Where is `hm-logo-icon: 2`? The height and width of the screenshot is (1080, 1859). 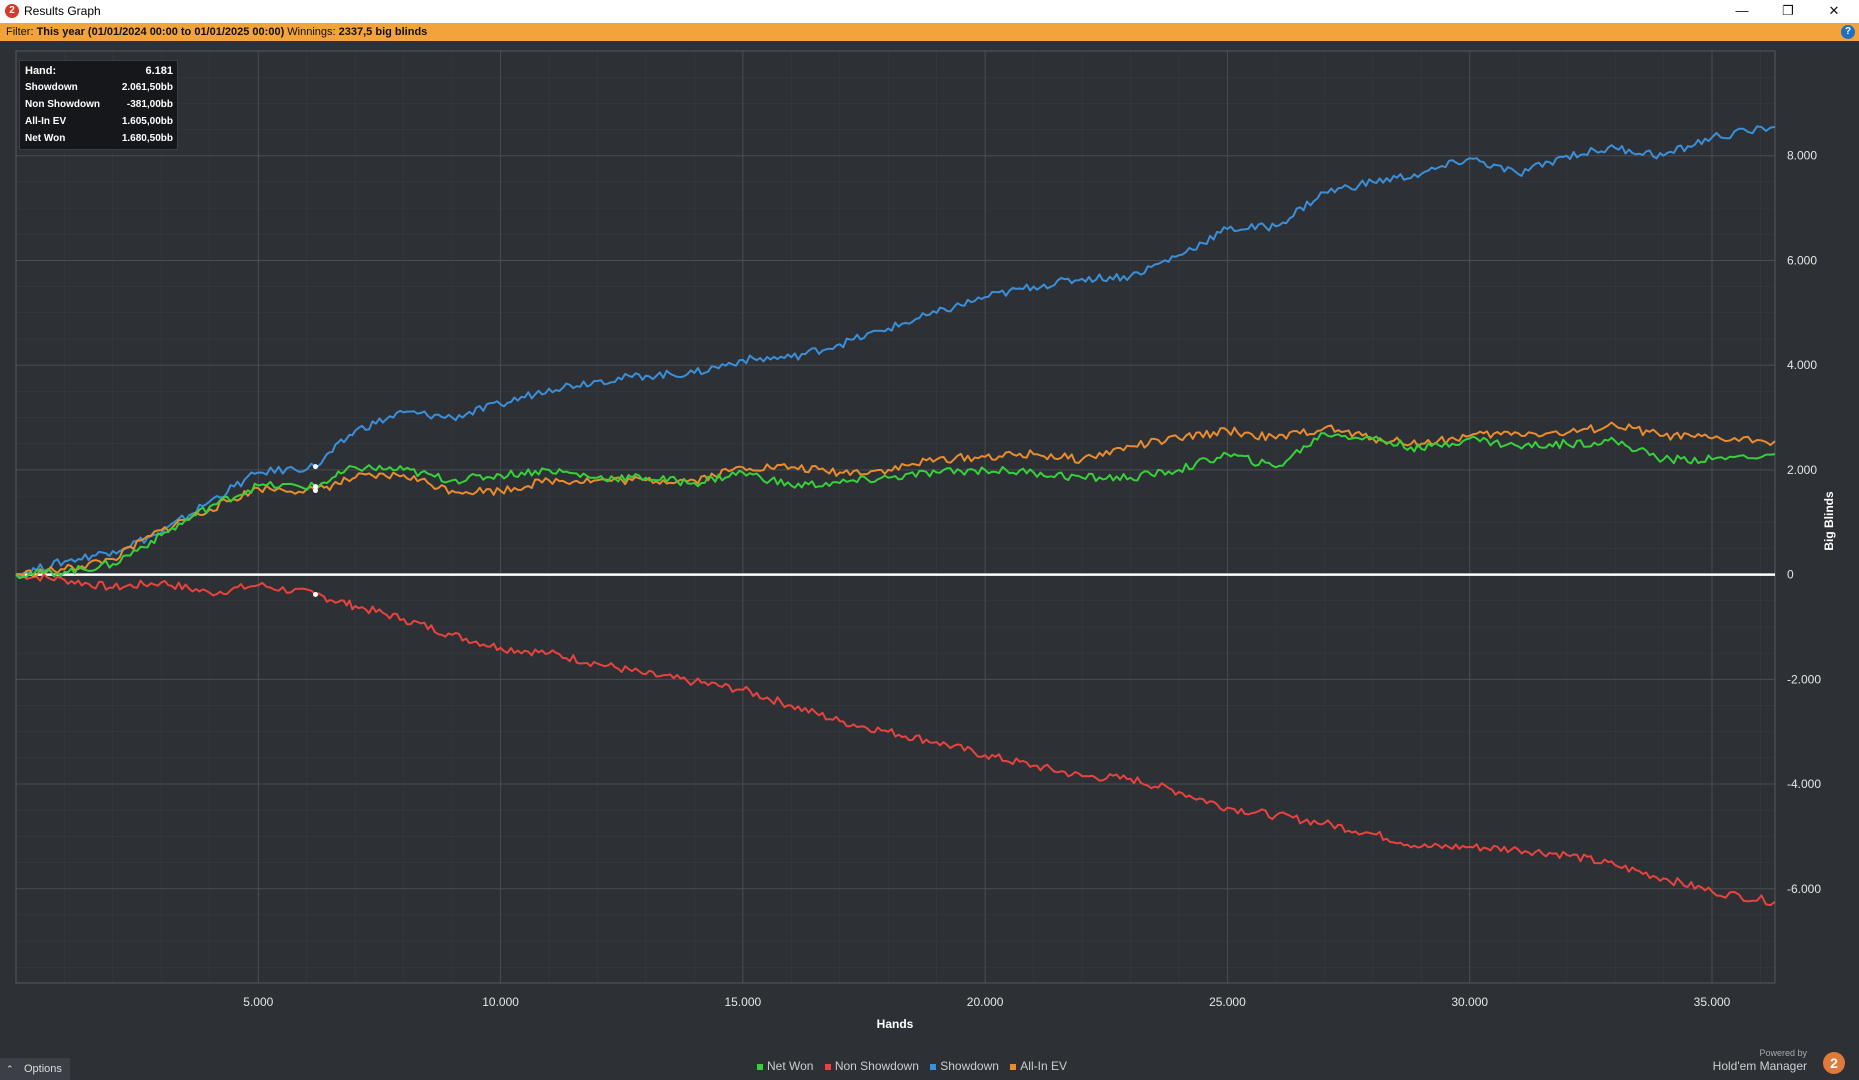 hm-logo-icon: 2 is located at coordinates (1834, 1063).